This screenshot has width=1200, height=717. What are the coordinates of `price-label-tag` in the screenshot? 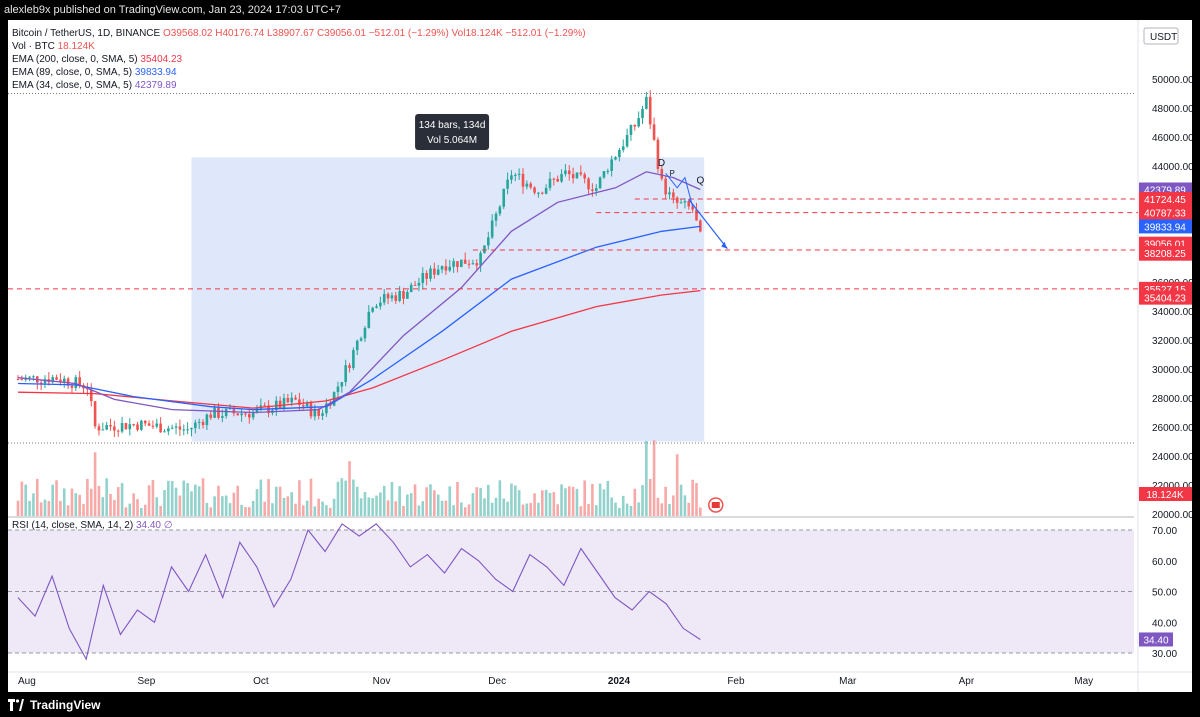 It's located at (1165, 212).